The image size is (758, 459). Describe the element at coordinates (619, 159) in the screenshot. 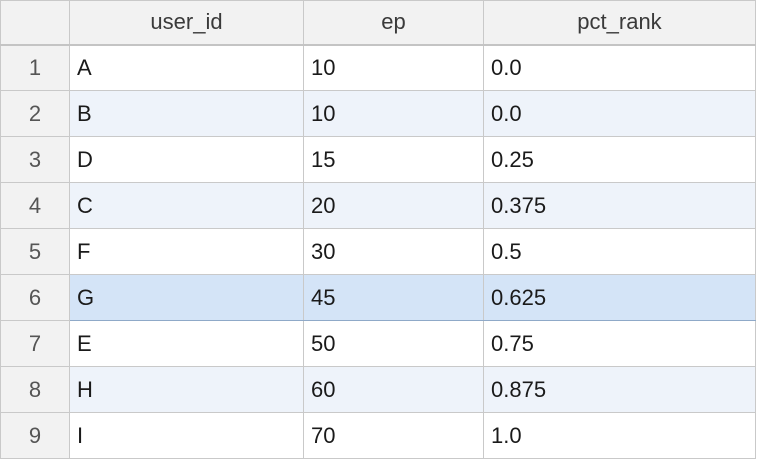

I see `cell-pct-rank: 0.25` at that location.